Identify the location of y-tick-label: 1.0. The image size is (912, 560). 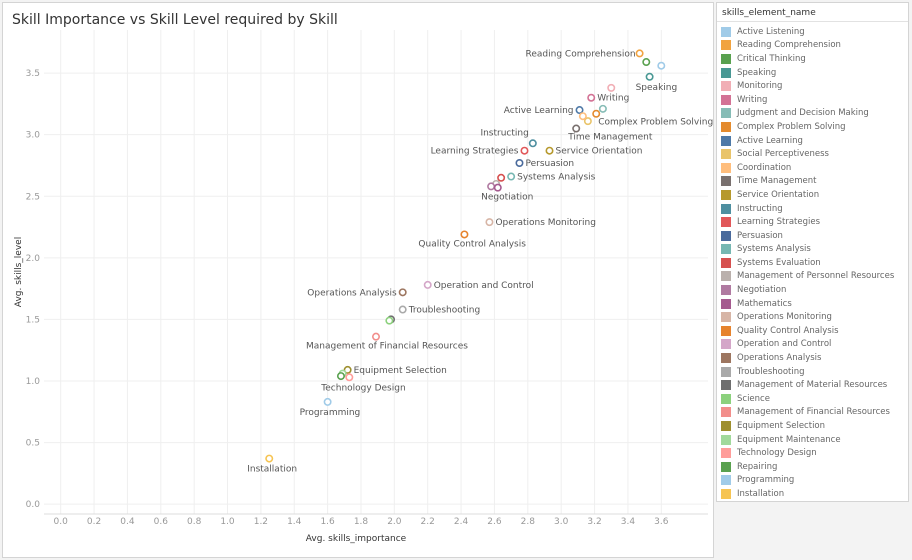
(33, 382).